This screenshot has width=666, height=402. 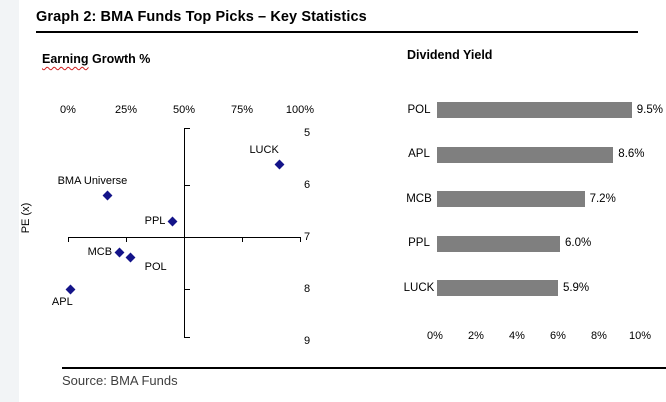 I want to click on bar-chart-title: Dividend Yield, so click(x=450, y=55).